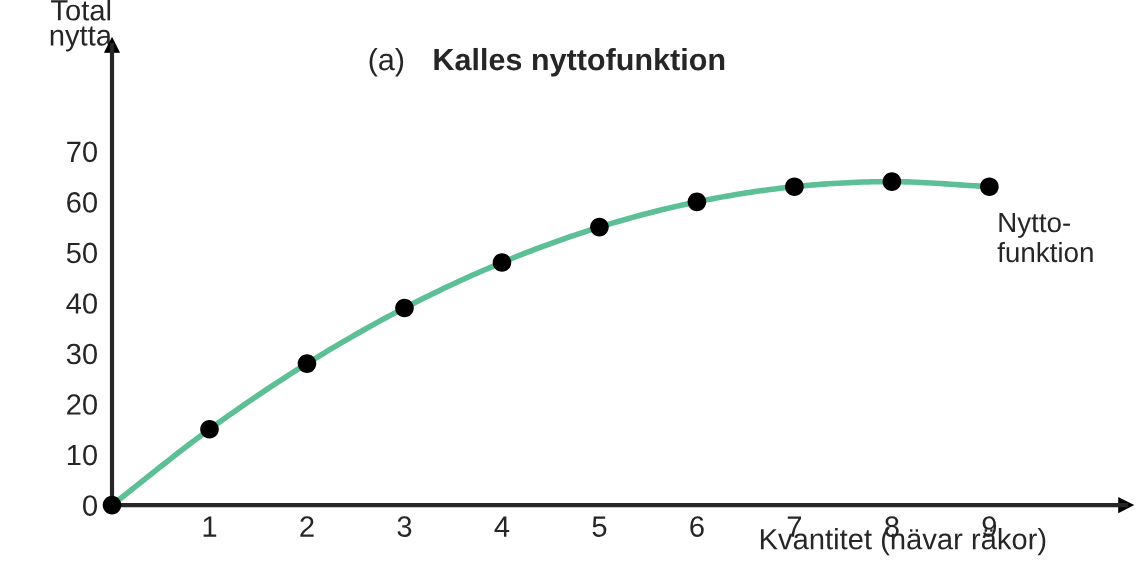 The width and height of the screenshot is (1143, 572). What do you see at coordinates (1045, 237) in the screenshot?
I see `series-label: Nytto- funktion` at bounding box center [1045, 237].